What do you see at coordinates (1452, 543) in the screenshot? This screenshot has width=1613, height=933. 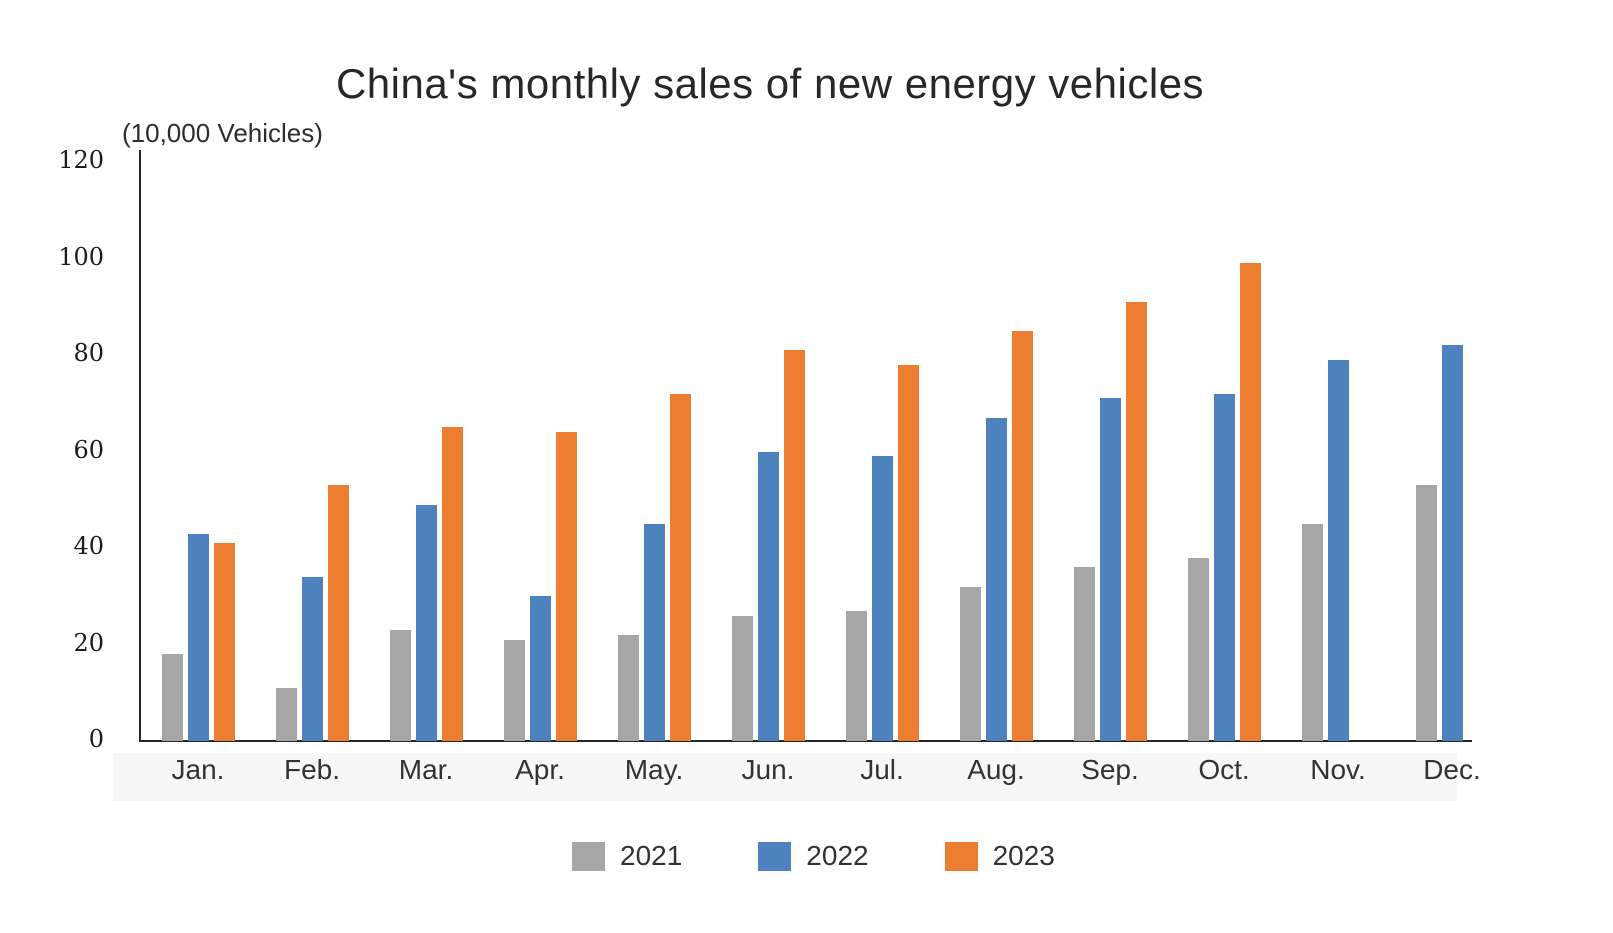 I see `bar-2022-dec` at bounding box center [1452, 543].